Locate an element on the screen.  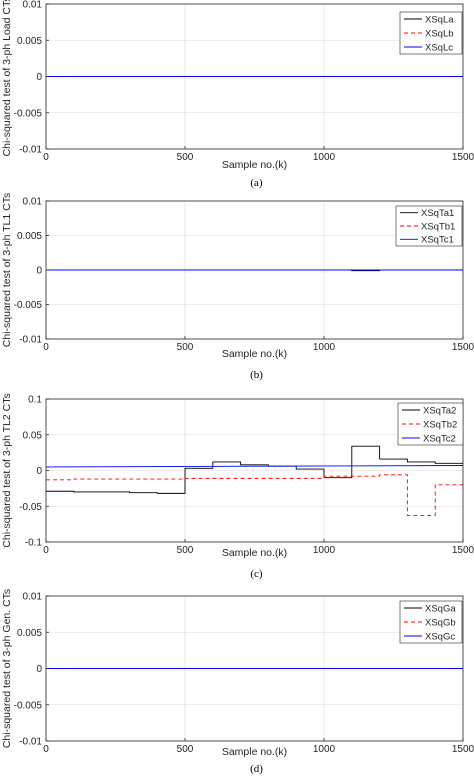
y-axis-label: Chi-squared test of 3-ph Gen. CTs is located at coordinates (7, 668).